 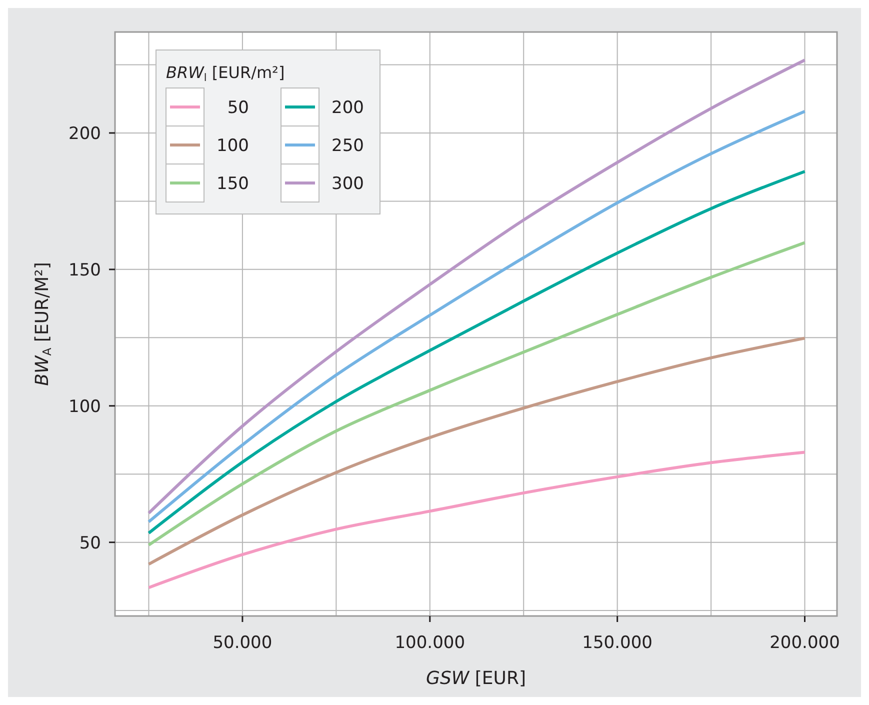 I want to click on legend-label: 100, so click(x=232, y=146).